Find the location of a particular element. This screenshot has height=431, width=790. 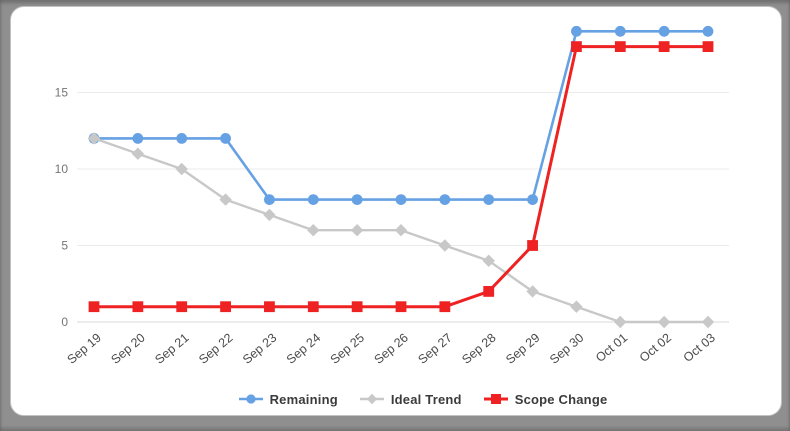

x-axis-label: Sep 19 is located at coordinates (84, 349).